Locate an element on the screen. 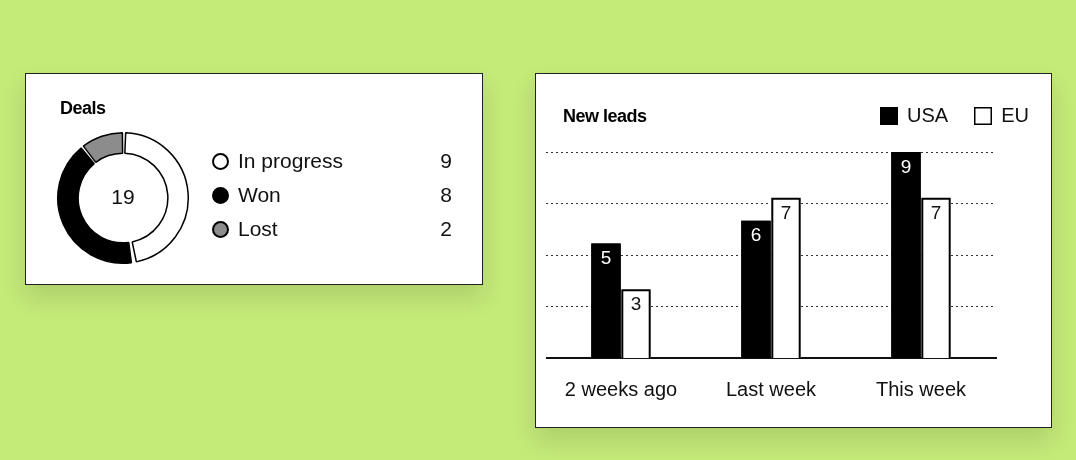 This screenshot has height=460, width=1076. chart-title: Deals is located at coordinates (83, 108).